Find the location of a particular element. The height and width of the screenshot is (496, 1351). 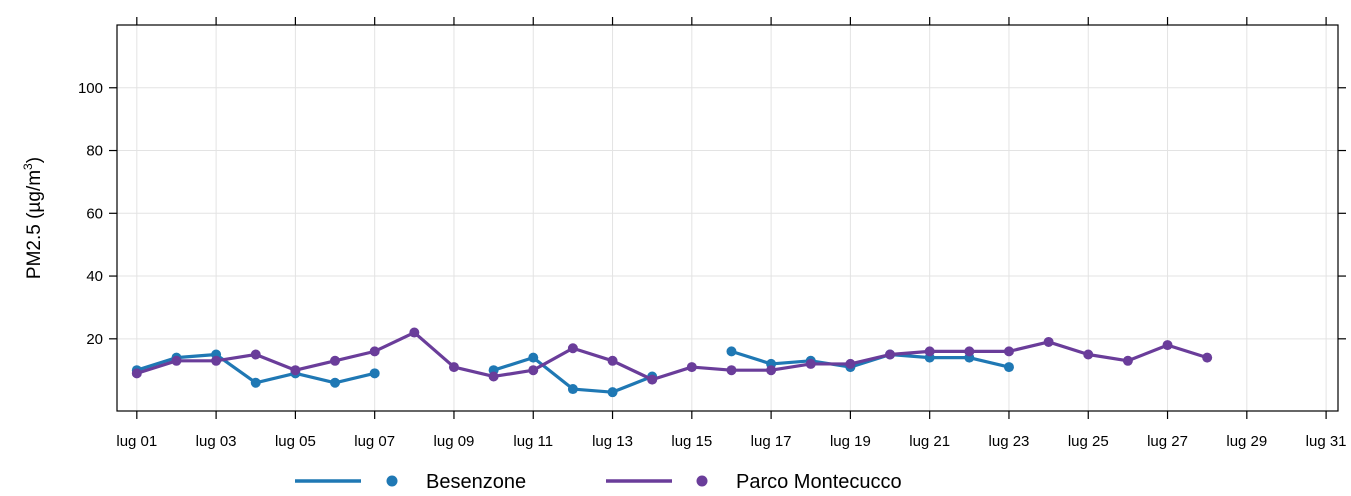

x-tick-label: lug 15 is located at coordinates (691, 441).